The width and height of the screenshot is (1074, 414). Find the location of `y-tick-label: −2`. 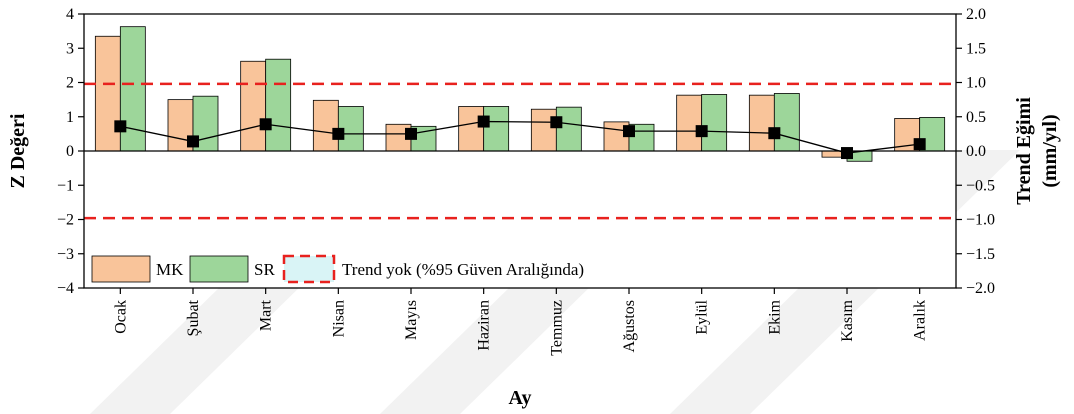

y-tick-label: −2 is located at coordinates (65, 220).